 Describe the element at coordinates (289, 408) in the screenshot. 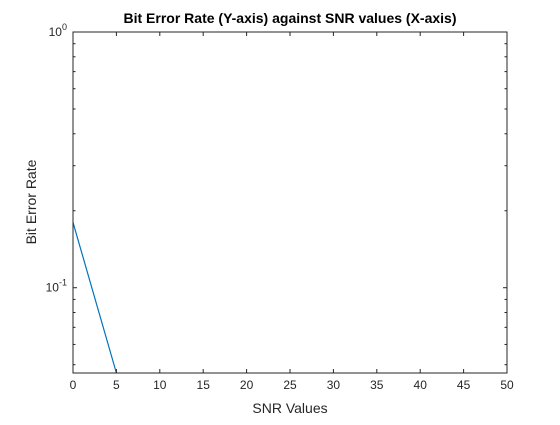

I see `x-axis-label: SNR Values` at that location.